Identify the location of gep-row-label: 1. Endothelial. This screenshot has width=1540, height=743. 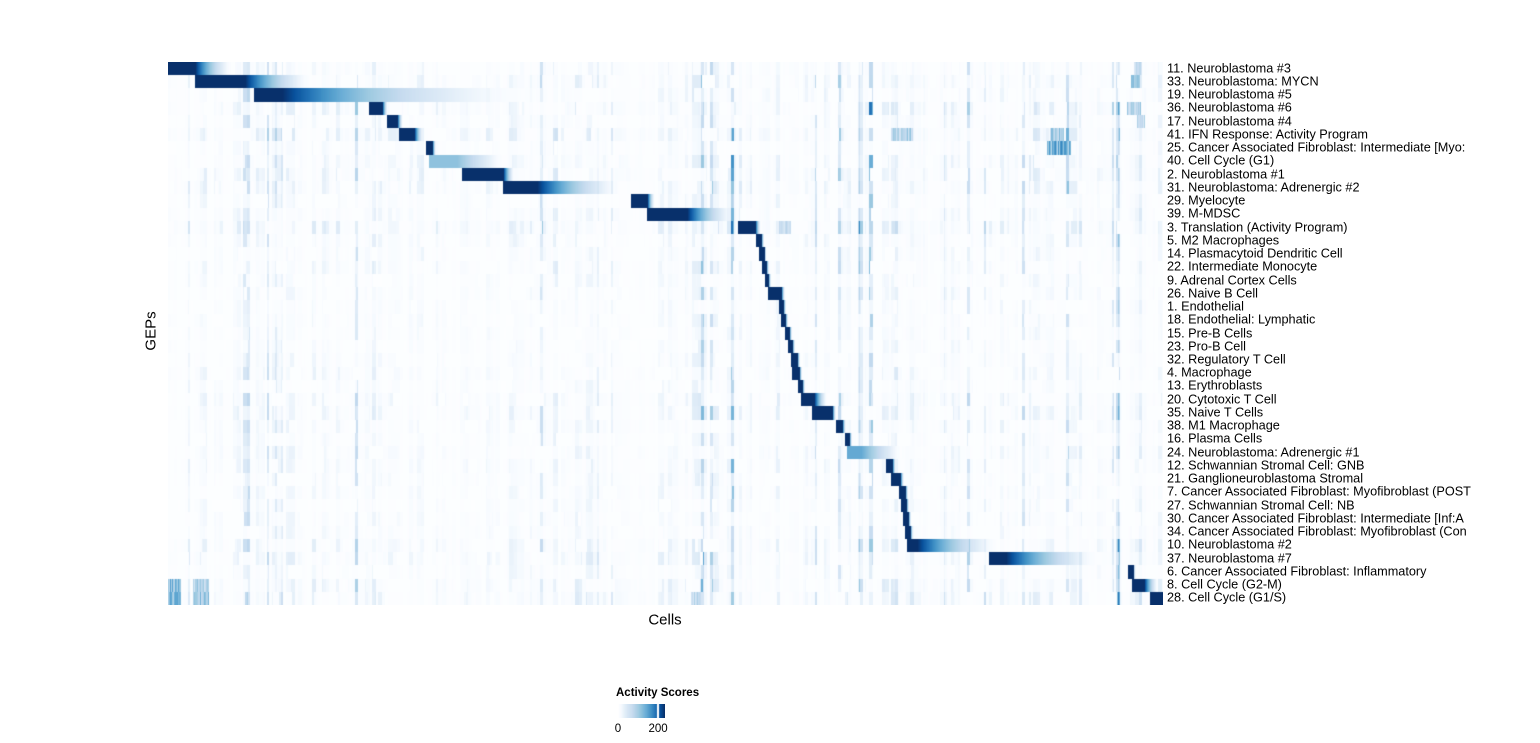
(1205, 306).